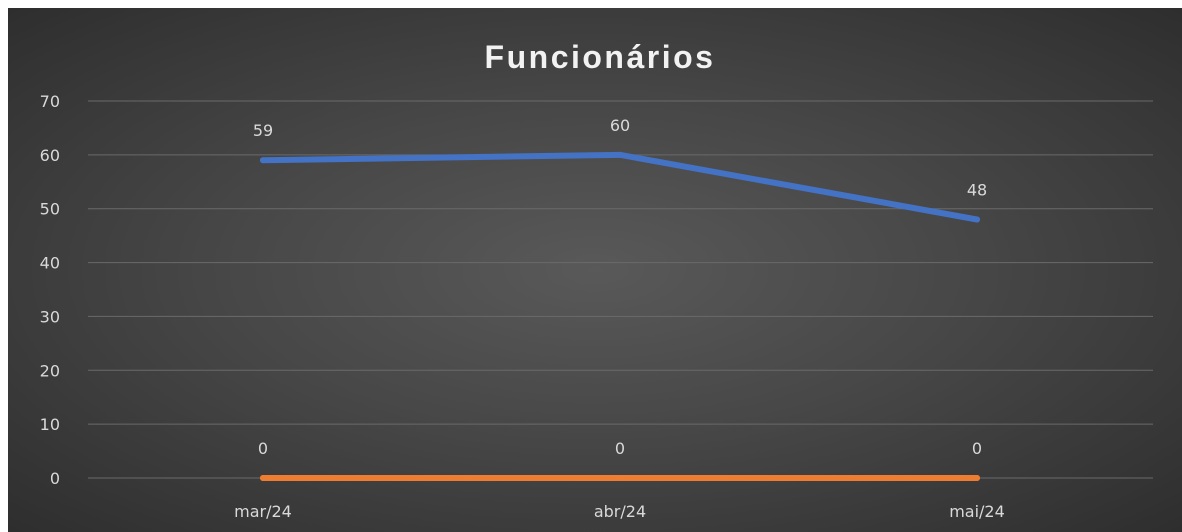 This screenshot has width=1182, height=532. Describe the element at coordinates (263, 130) in the screenshot. I see `data-label: 59` at that location.